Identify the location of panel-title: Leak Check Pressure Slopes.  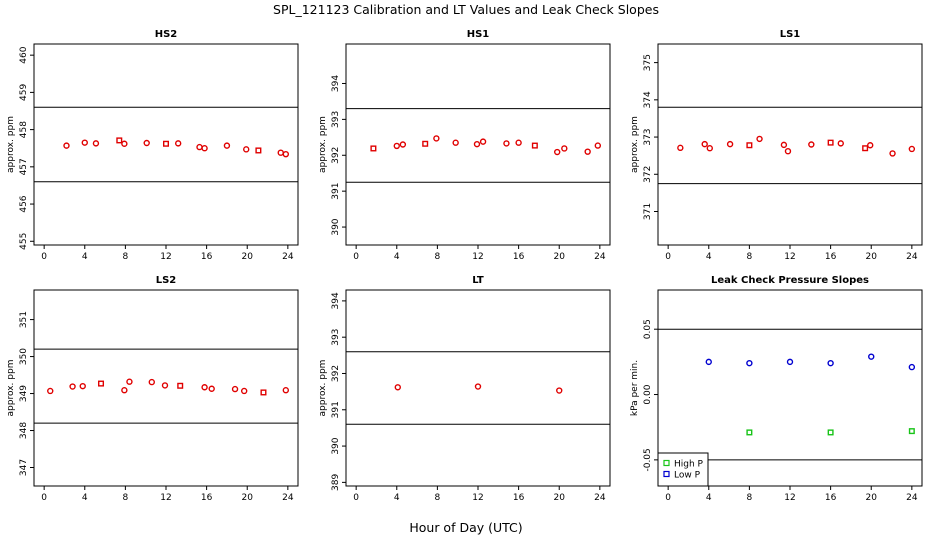
(790, 280).